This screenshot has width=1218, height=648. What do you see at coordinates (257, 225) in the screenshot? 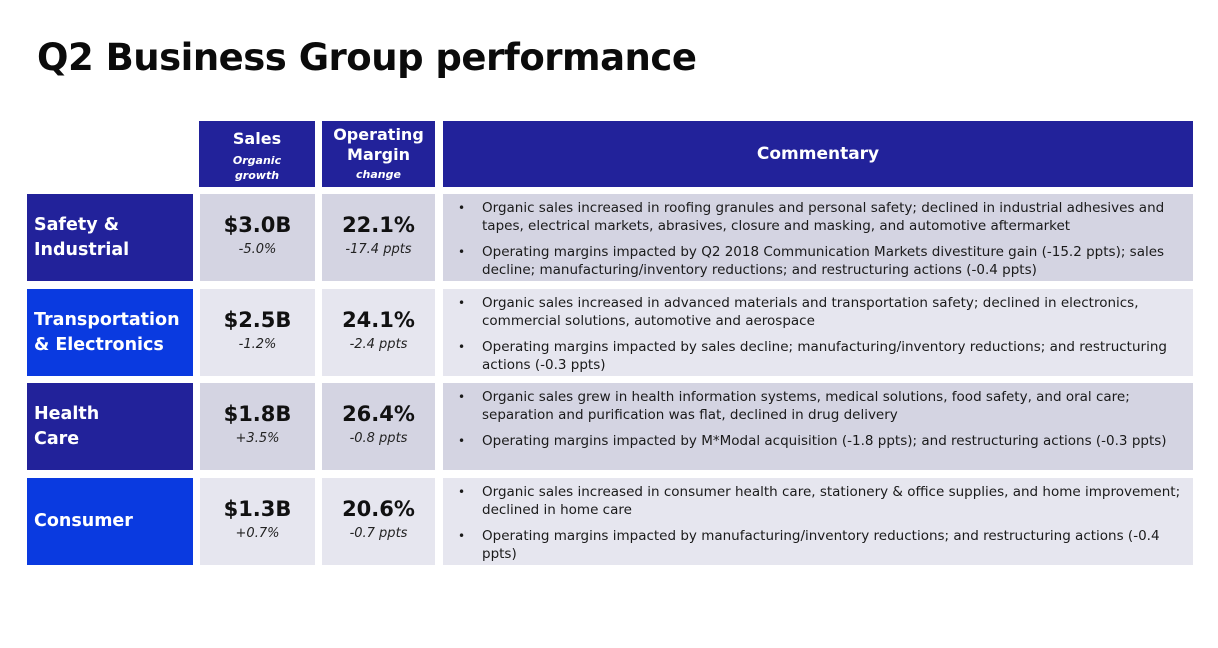
I see `sales-value: $3.0B` at bounding box center [257, 225].